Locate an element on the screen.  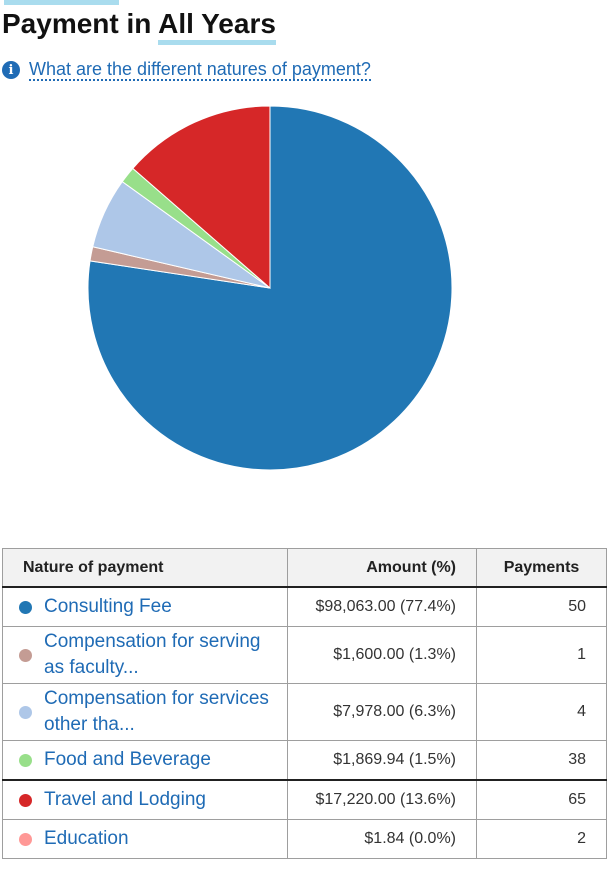
nature-cell: Food and Beverage is located at coordinates (145, 760).